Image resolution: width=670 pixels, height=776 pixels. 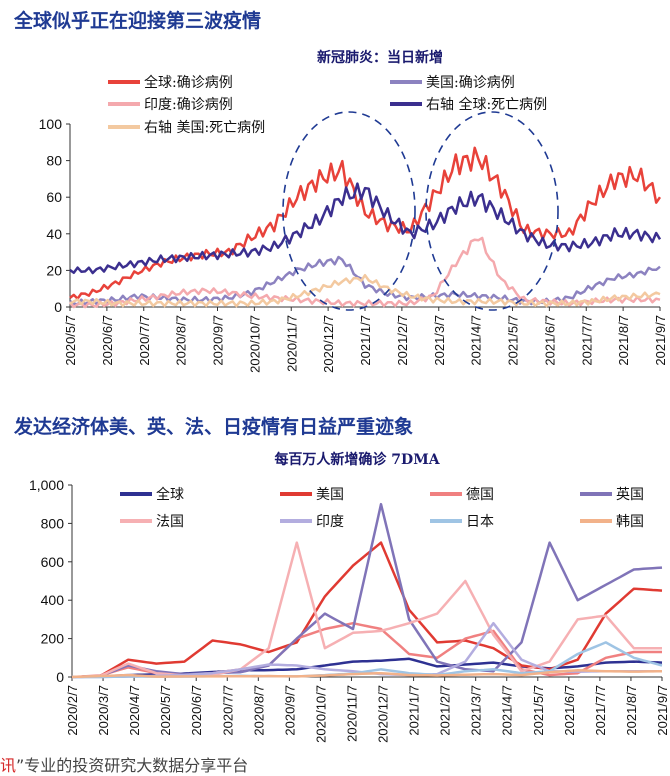 I want to click on legend-label-3: 右轴 全球:死亡病例, so click(x=486, y=104).